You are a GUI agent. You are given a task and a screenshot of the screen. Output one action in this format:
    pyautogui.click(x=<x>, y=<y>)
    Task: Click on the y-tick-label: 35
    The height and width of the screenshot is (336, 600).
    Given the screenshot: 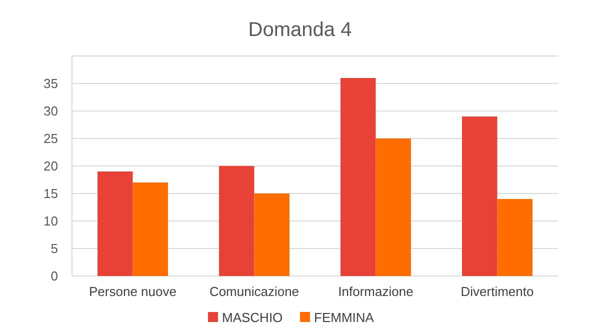 What is the action you would take?
    pyautogui.click(x=51, y=84)
    